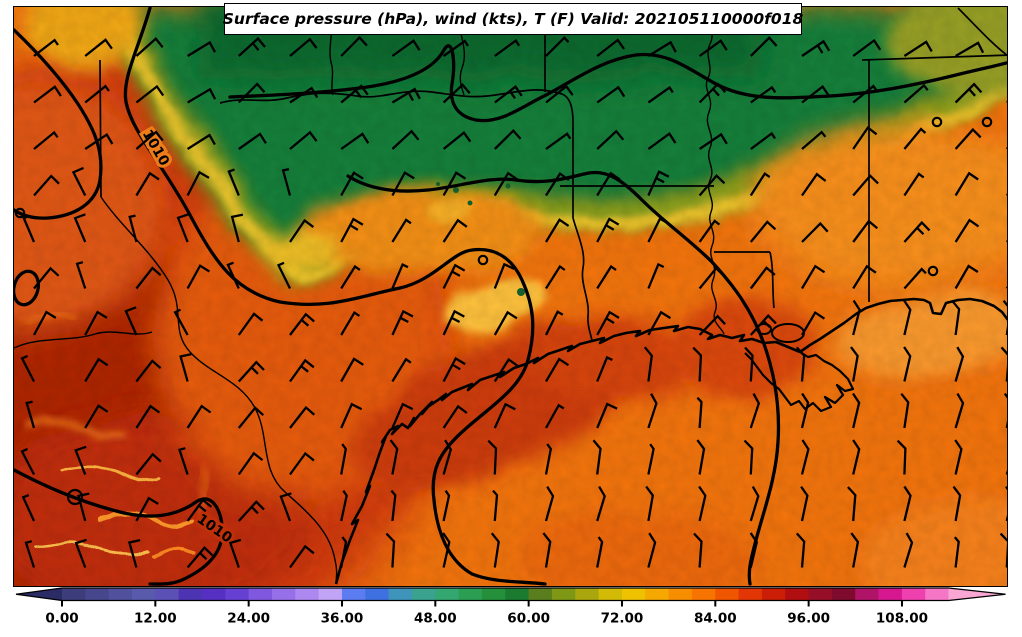 This screenshot has width=1022, height=637. Describe the element at coordinates (342, 619) in the screenshot. I see `colorbar-tick-label: 36.00` at that location.